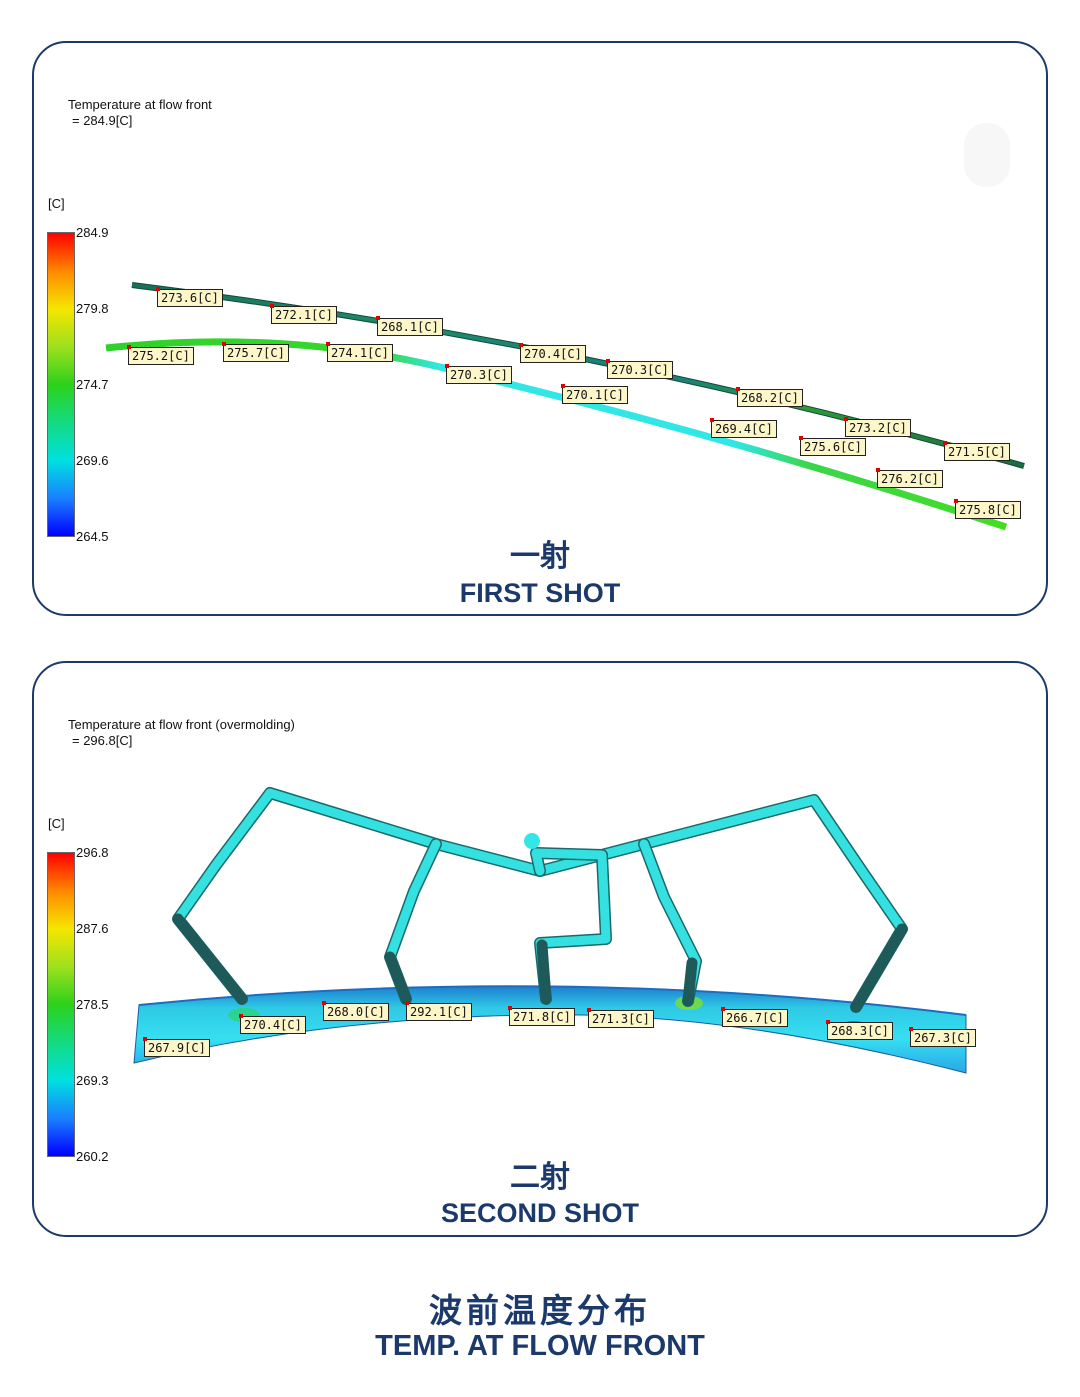  What do you see at coordinates (409, 326) in the screenshot?
I see `probe-label: 268.1[C]` at bounding box center [409, 326].